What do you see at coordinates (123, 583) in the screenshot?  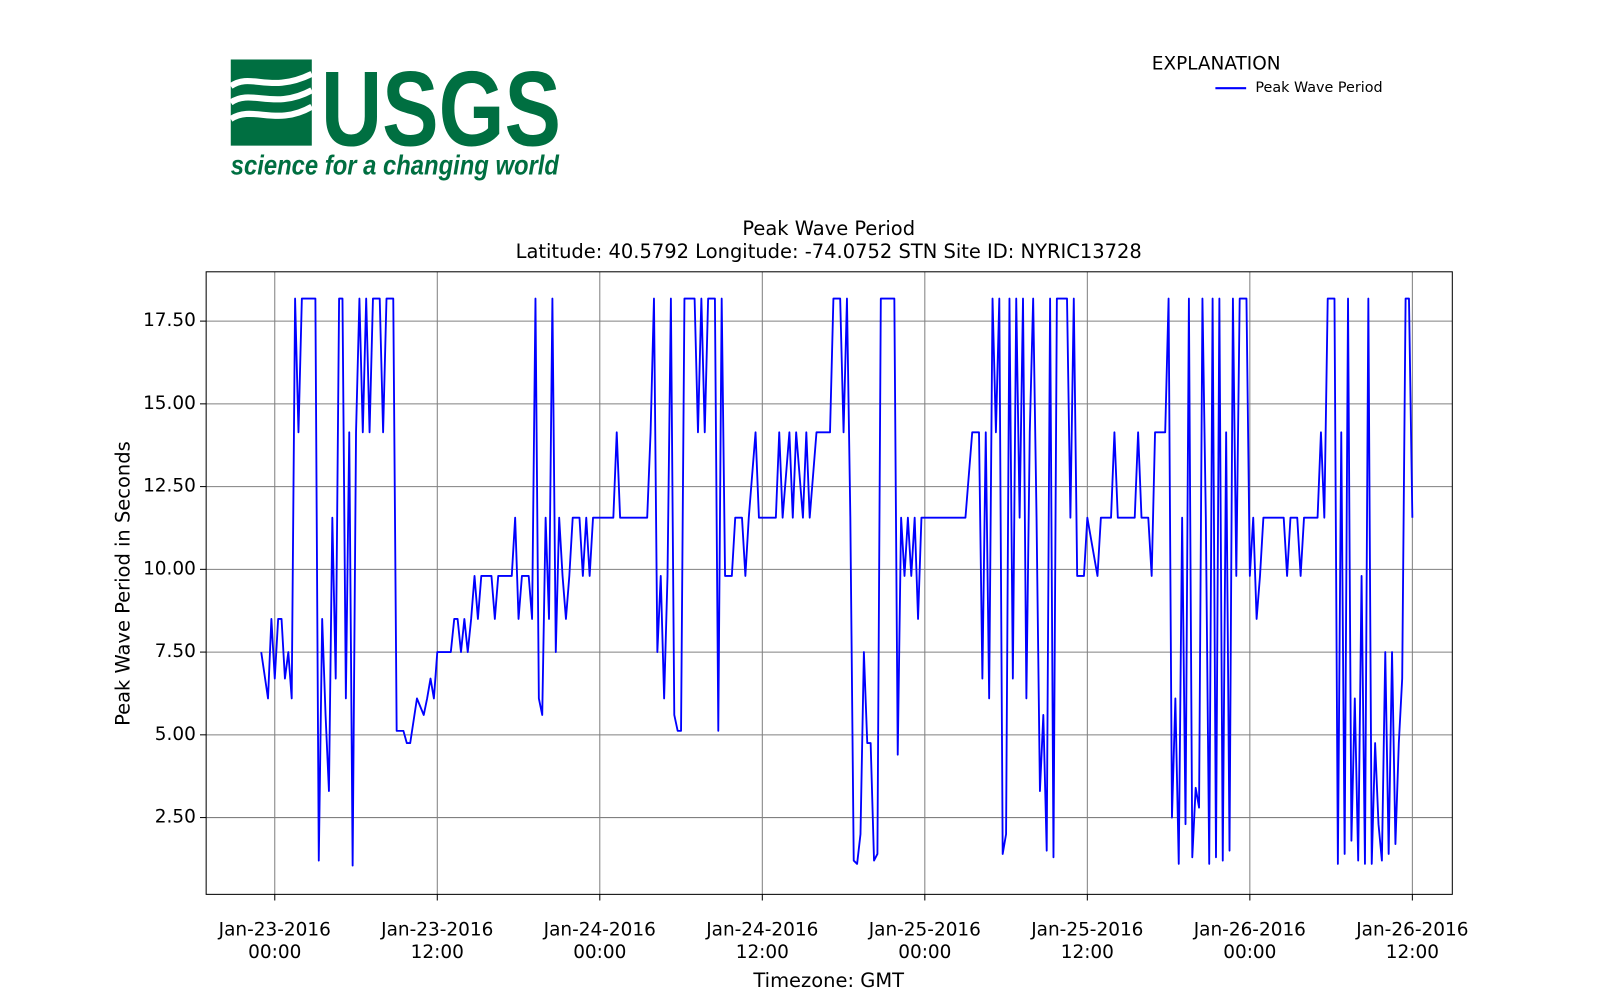 I see `y-axis-label: Peak Wave Period in Seconds` at bounding box center [123, 583].